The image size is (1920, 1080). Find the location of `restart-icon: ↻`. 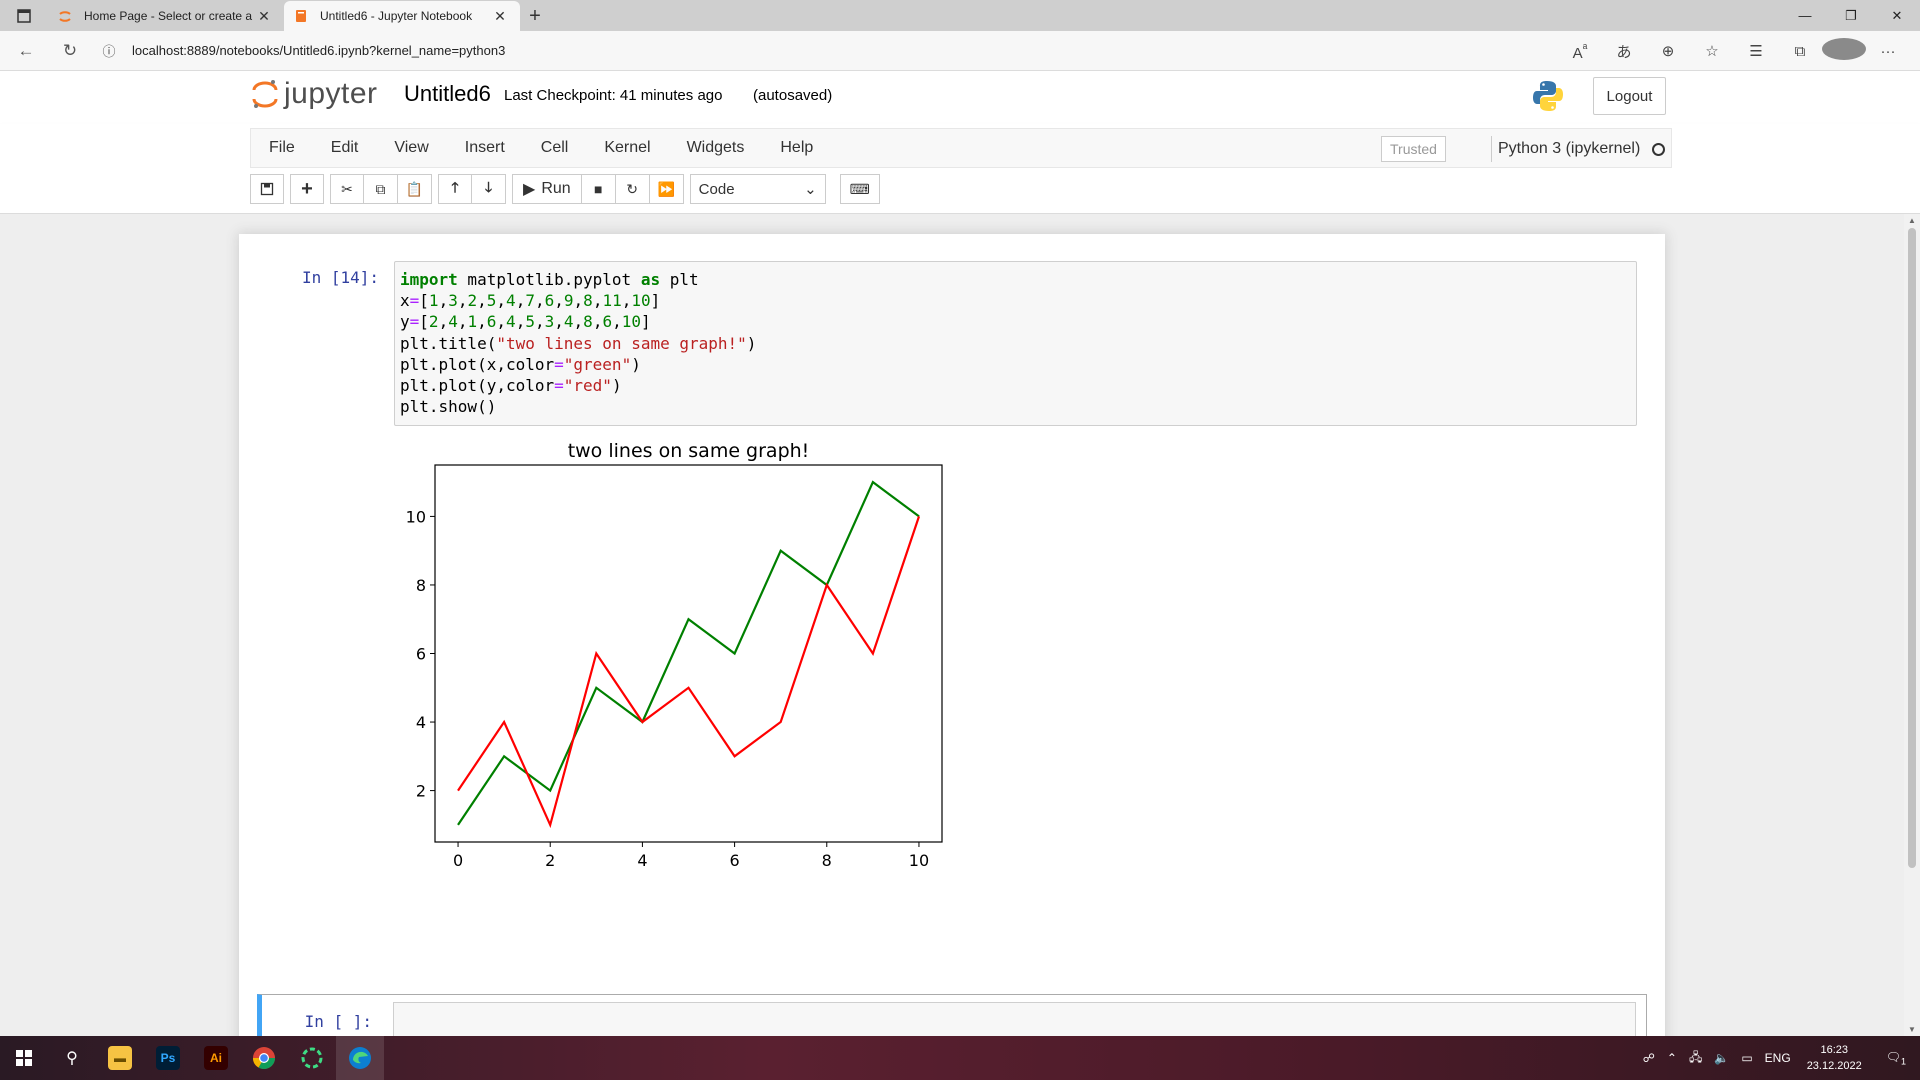

restart-icon: ↻ is located at coordinates (632, 189).